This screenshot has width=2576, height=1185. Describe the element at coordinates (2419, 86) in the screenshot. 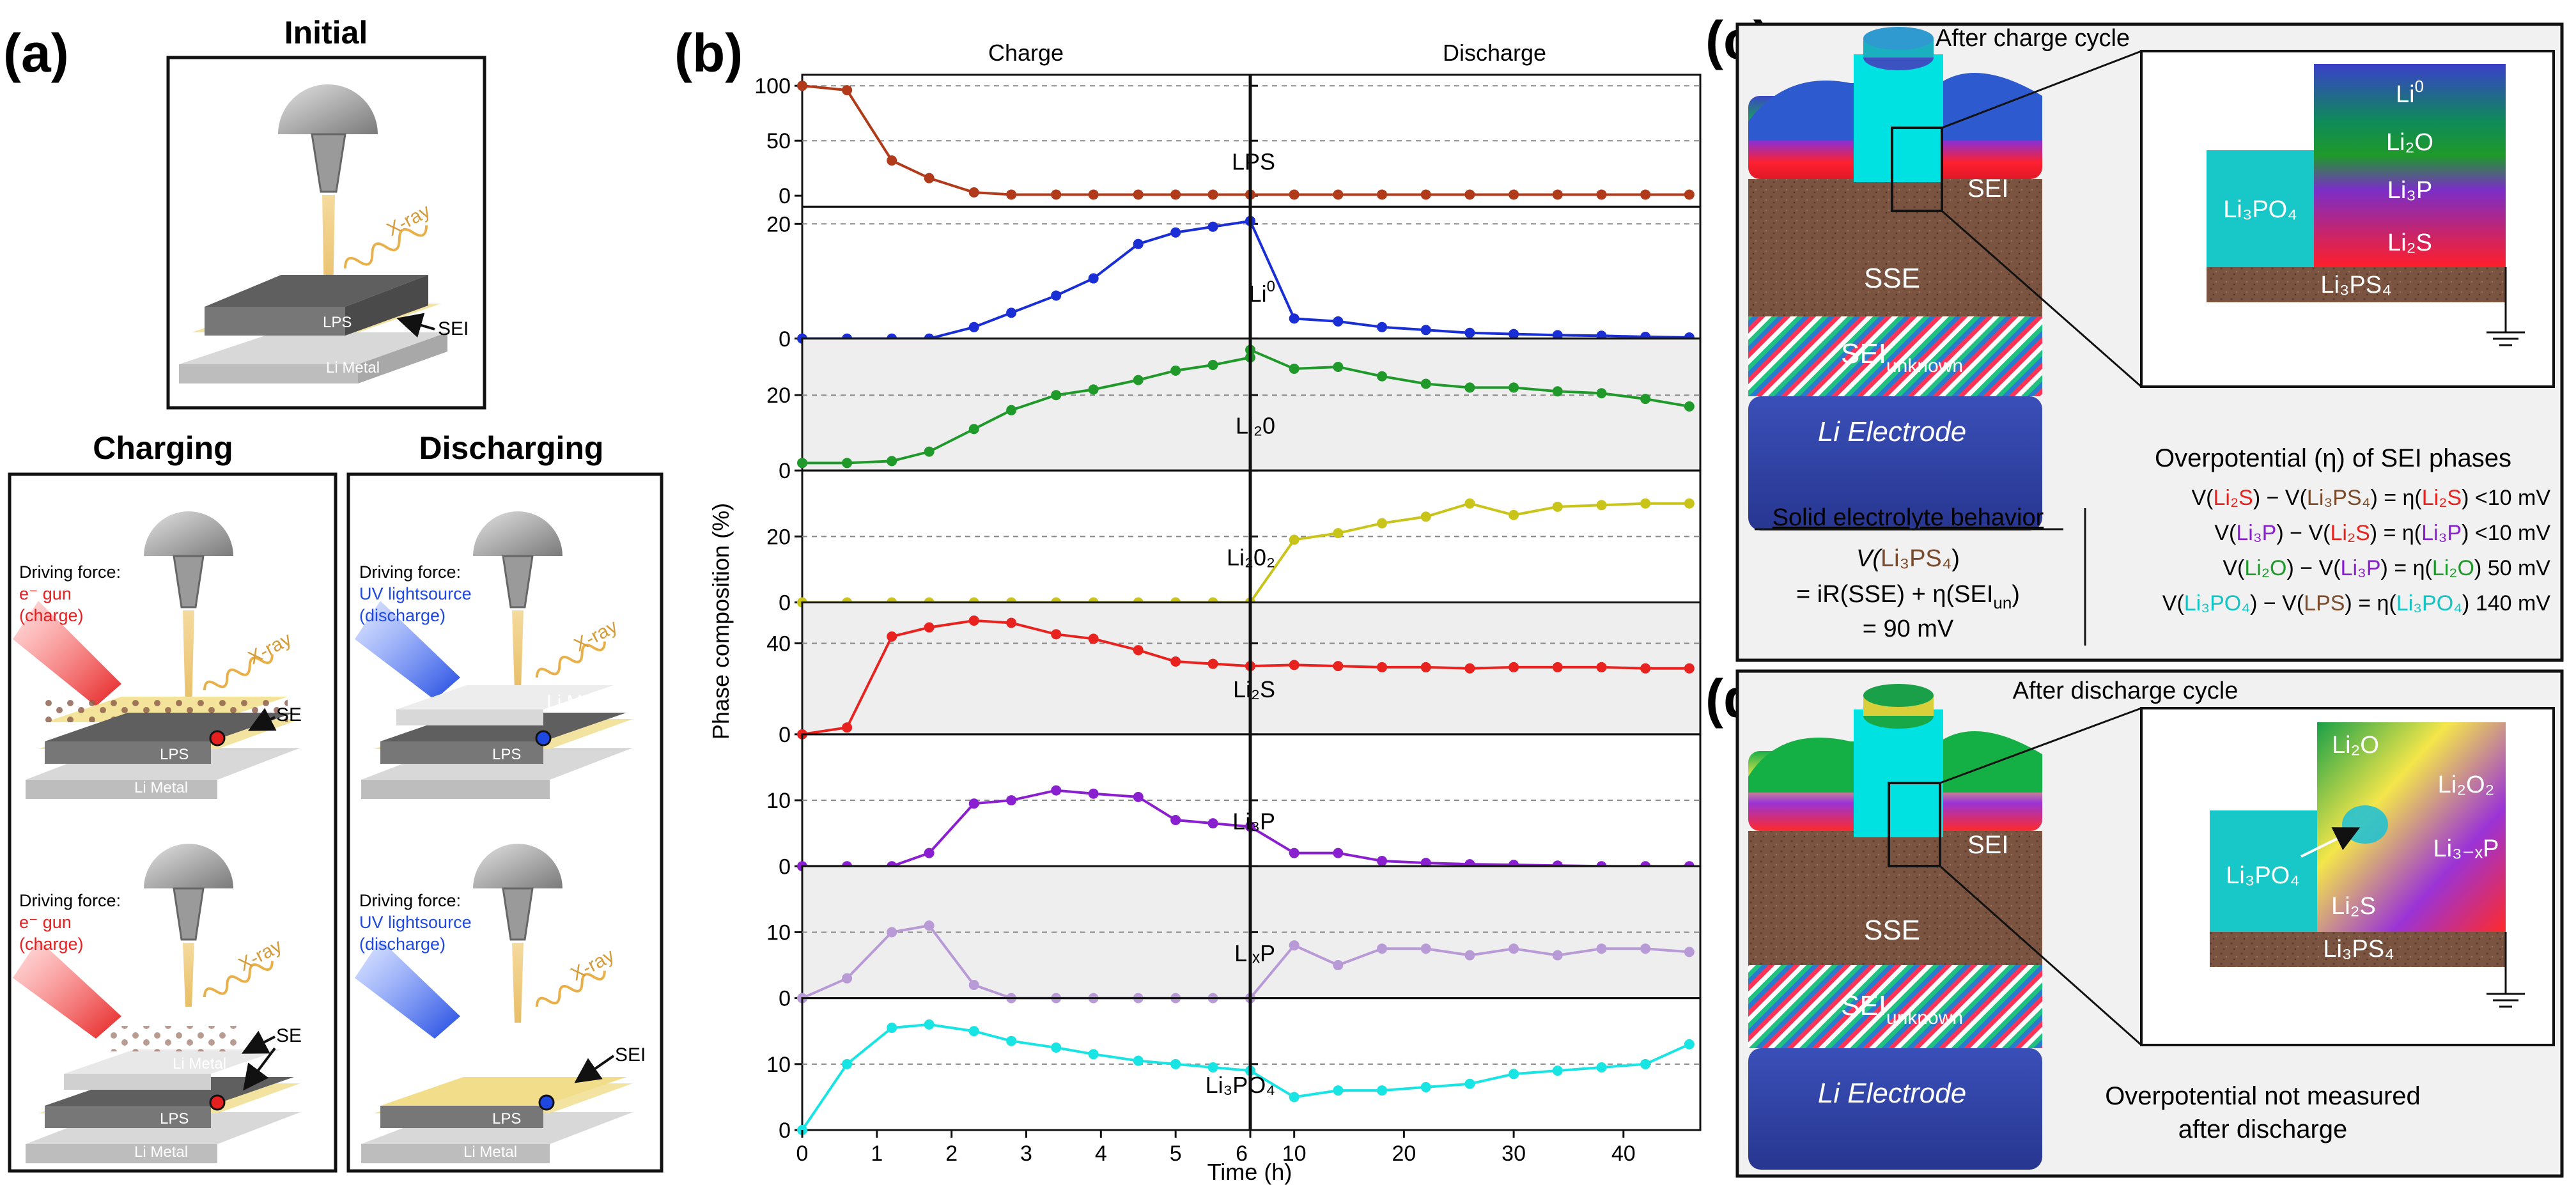

I see `inset-li0-sup: 0` at that location.